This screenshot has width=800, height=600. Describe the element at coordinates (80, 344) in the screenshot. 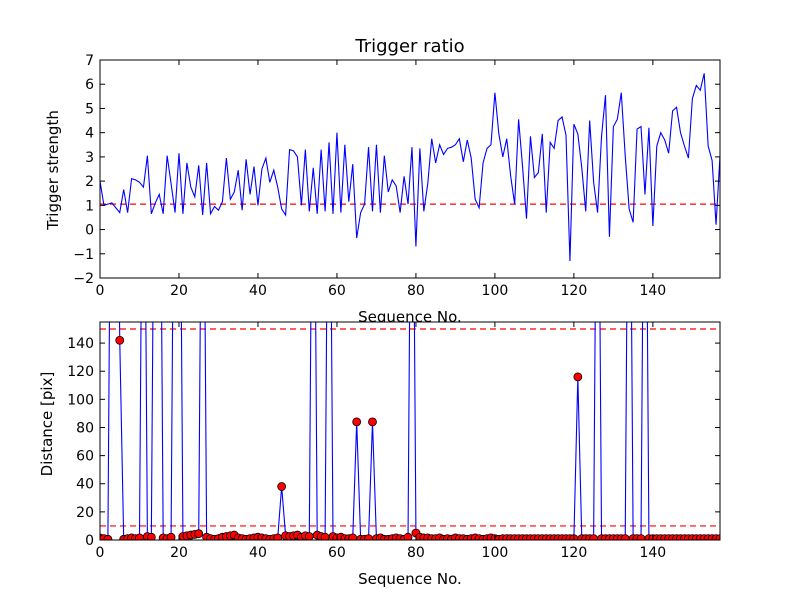

I see `y-tick-label: 140` at that location.